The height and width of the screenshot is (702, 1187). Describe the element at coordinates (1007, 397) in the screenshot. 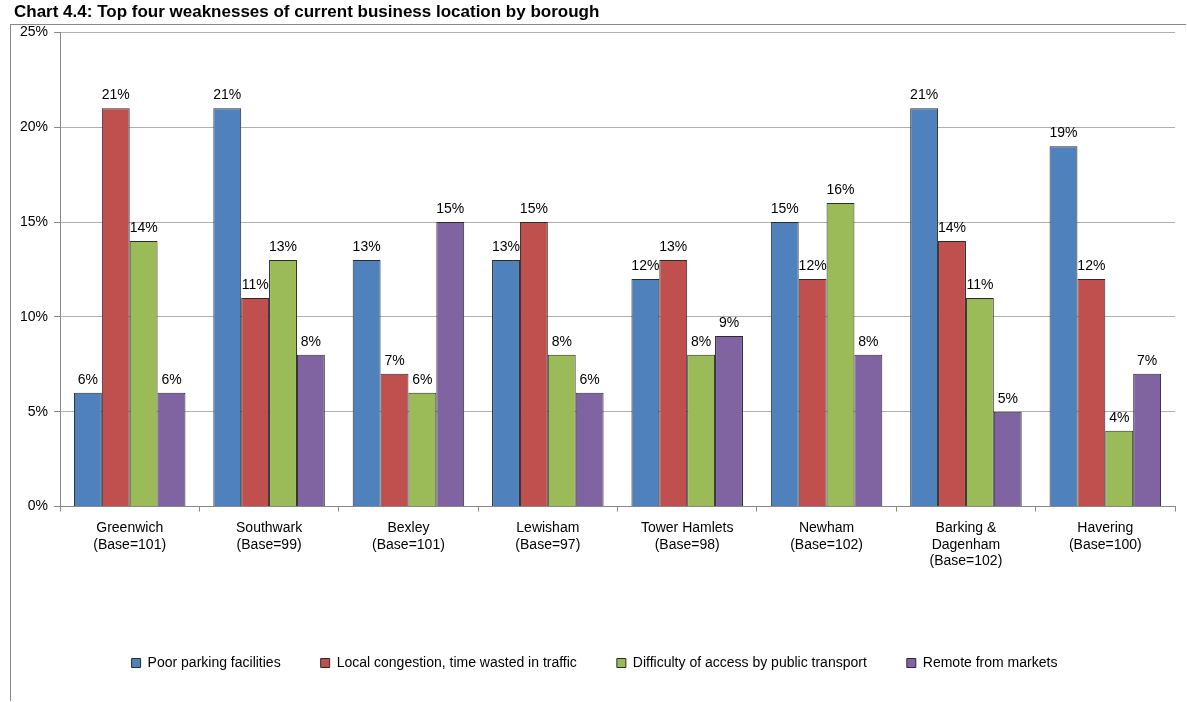

I see `data-label: 5%` at that location.